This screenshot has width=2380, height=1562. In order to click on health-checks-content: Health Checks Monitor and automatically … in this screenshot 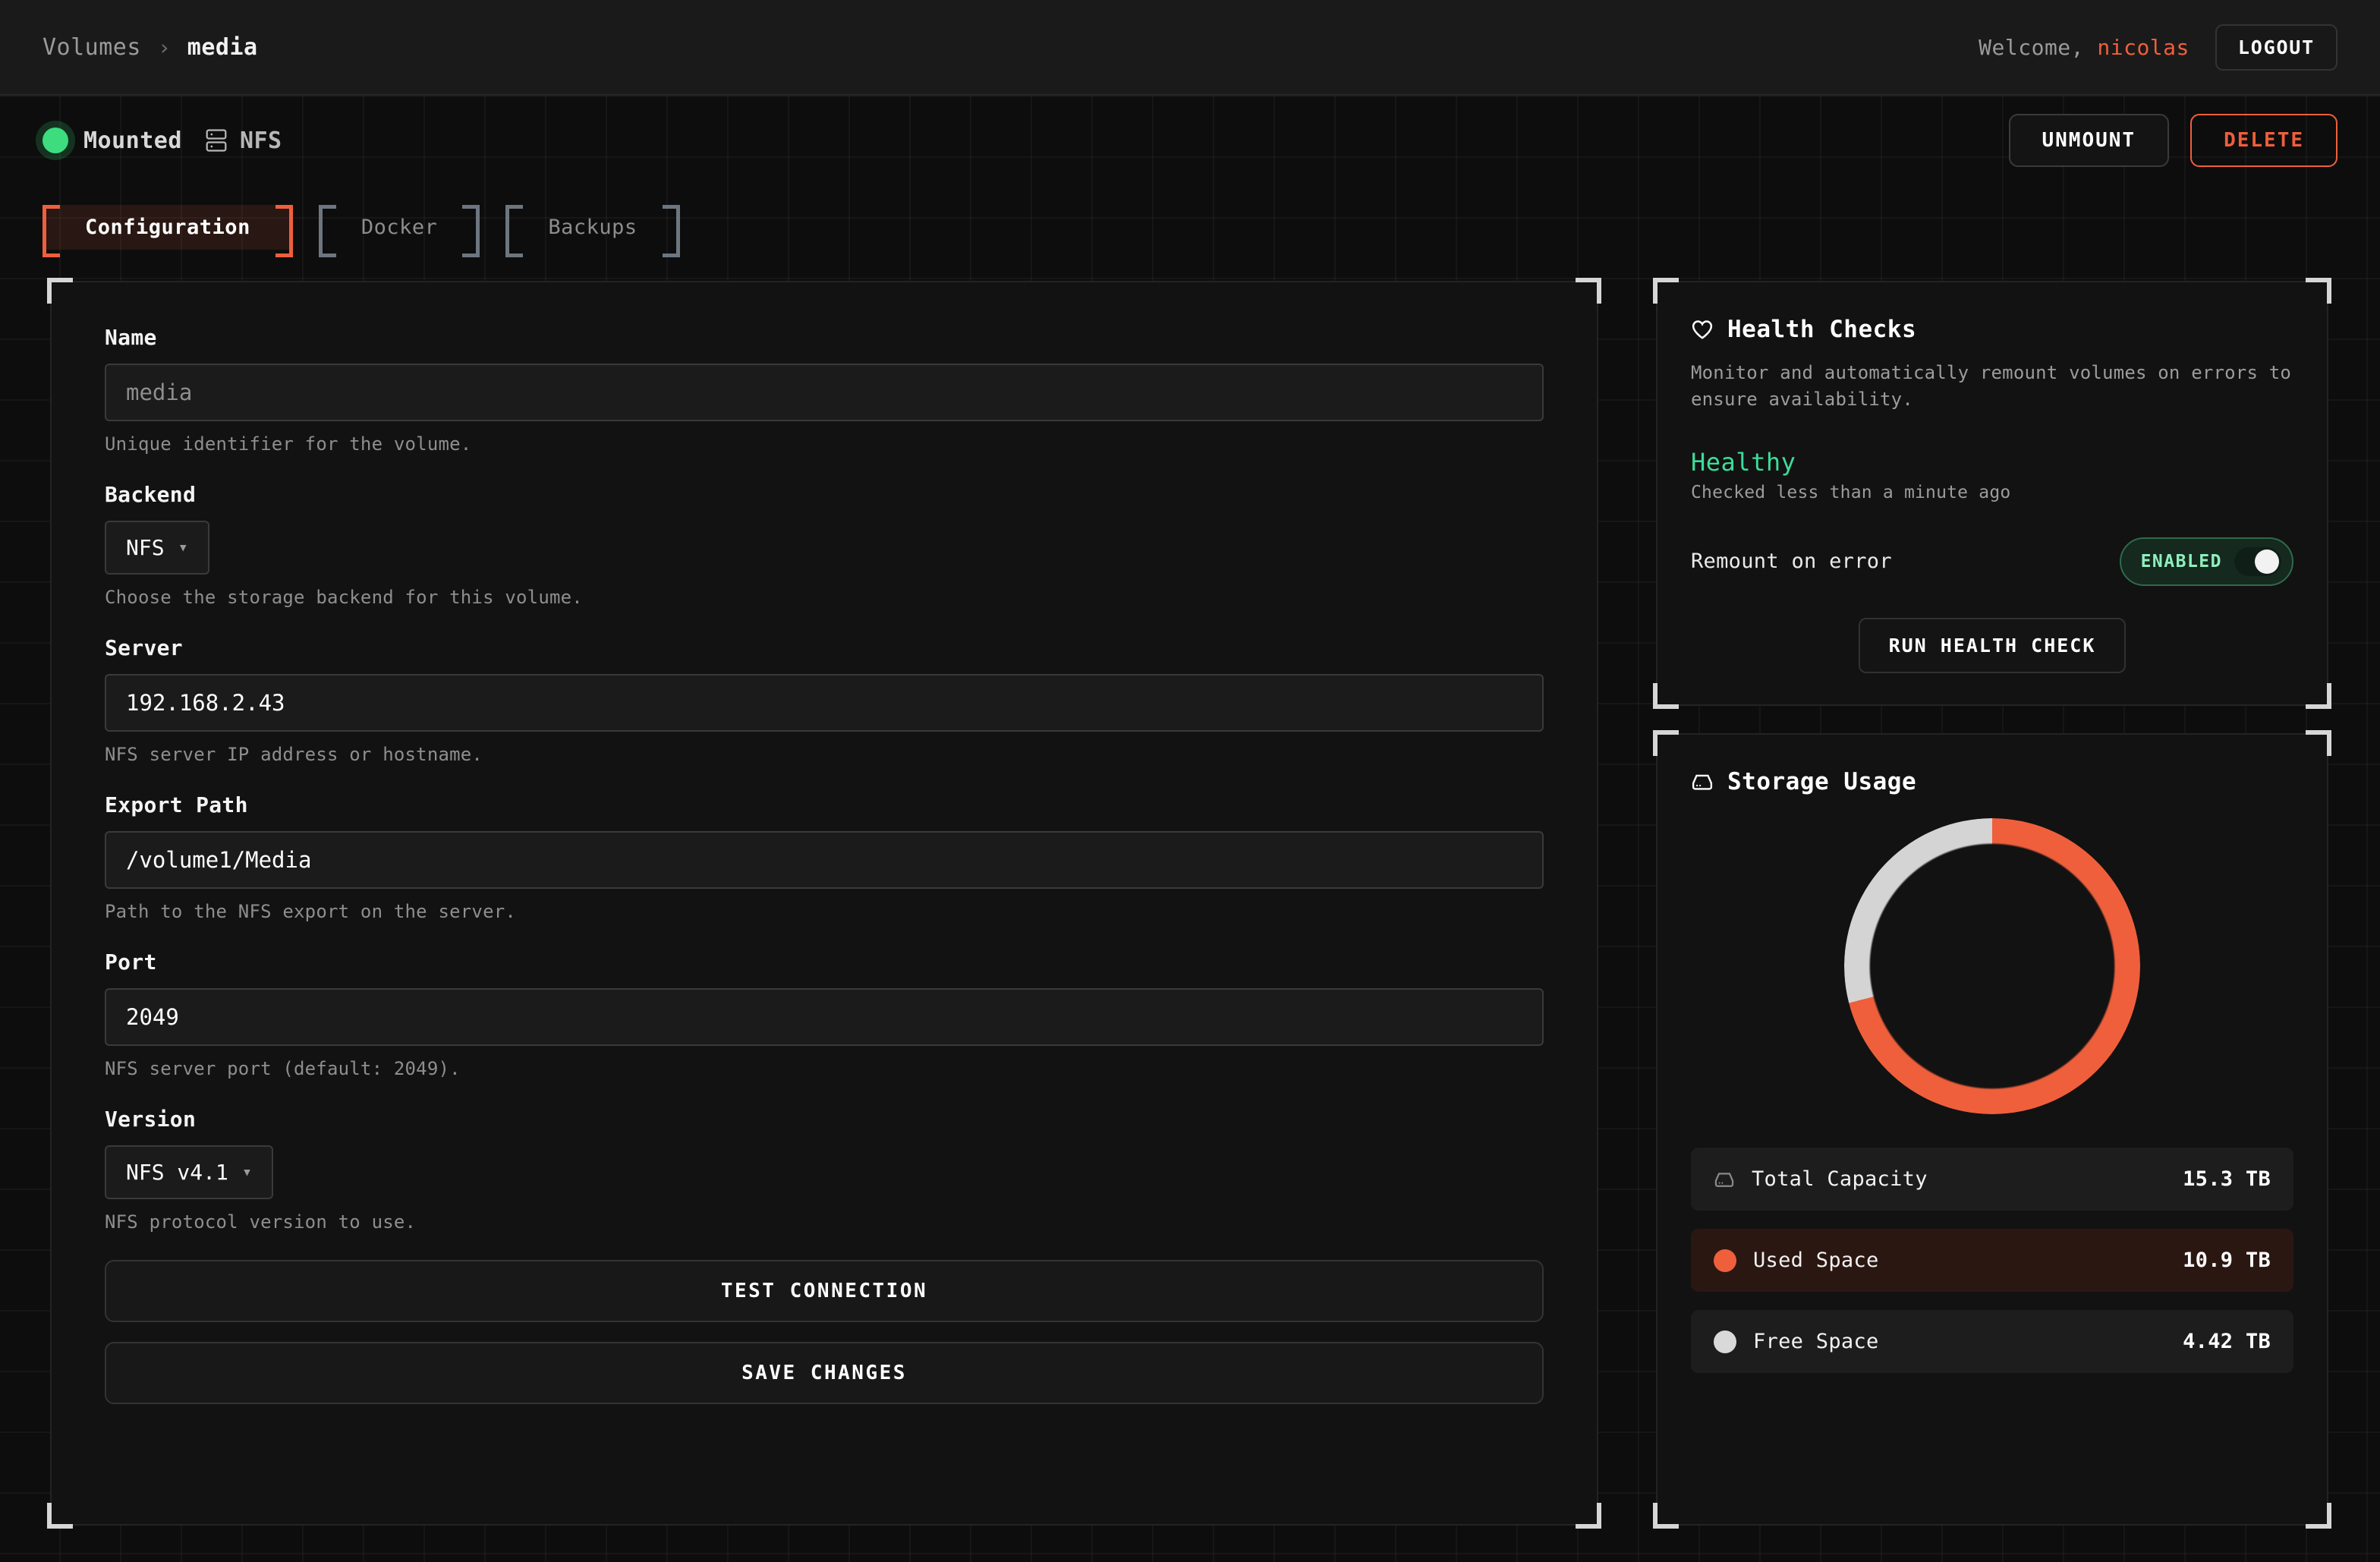, I will do `click(1992, 494)`.